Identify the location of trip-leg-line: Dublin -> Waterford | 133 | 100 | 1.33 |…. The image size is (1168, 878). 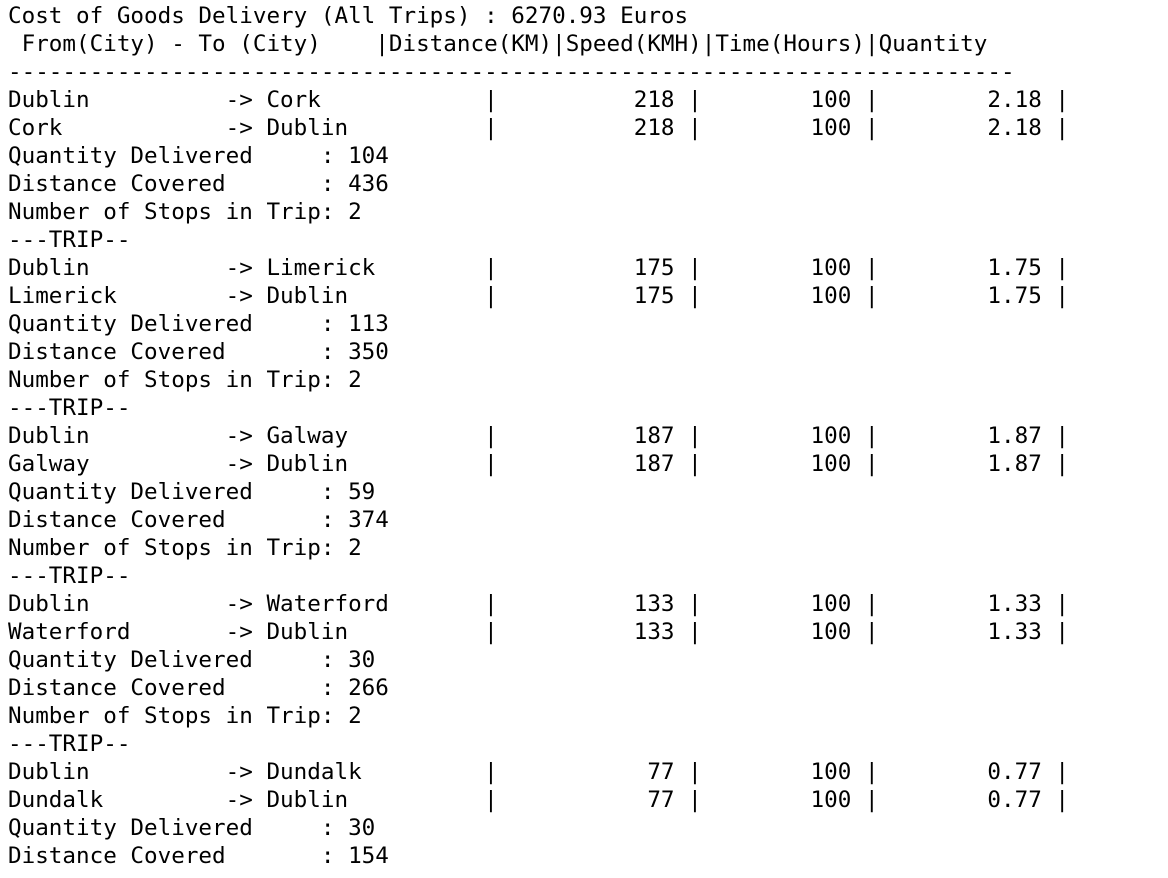
(584, 604).